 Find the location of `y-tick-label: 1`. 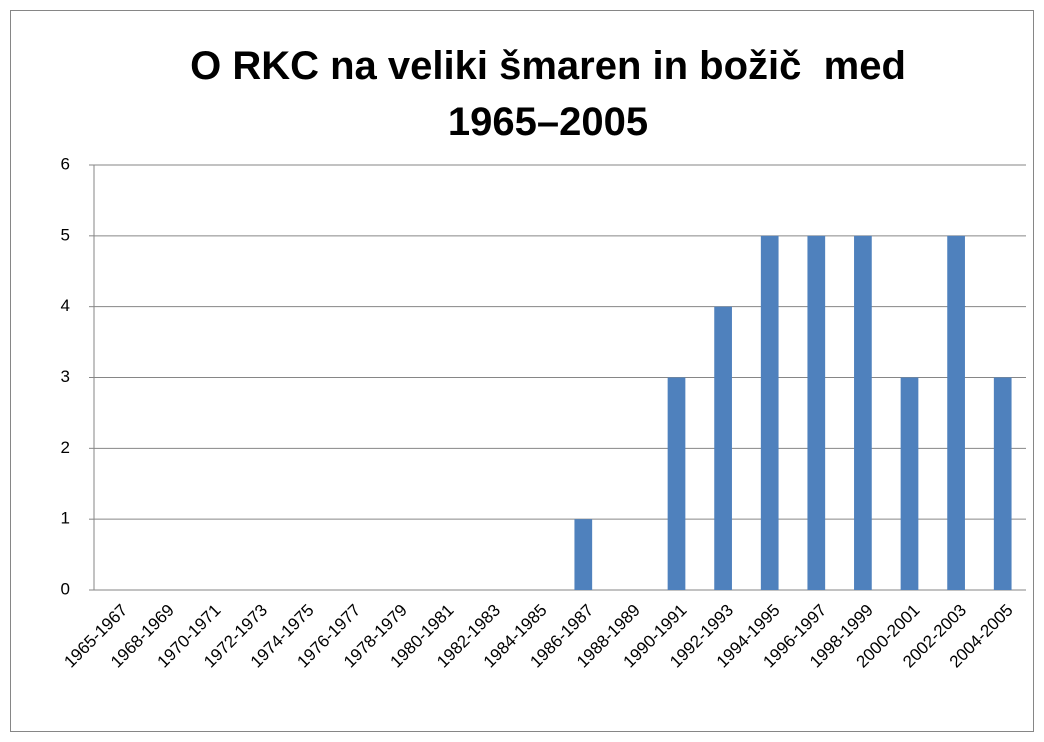

y-tick-label: 1 is located at coordinates (65, 518).